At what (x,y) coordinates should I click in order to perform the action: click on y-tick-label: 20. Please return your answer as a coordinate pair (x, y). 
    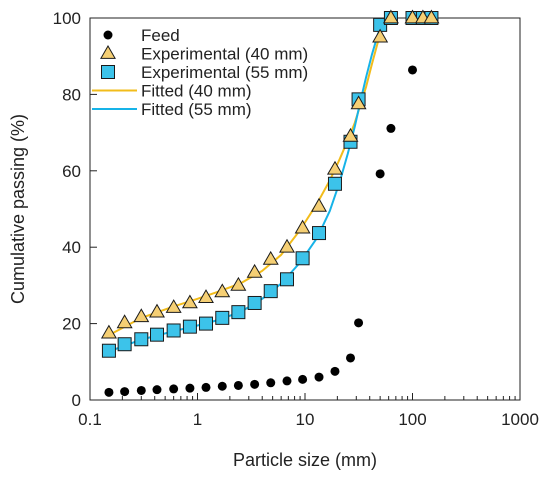
    Looking at the image, I should click on (71, 324).